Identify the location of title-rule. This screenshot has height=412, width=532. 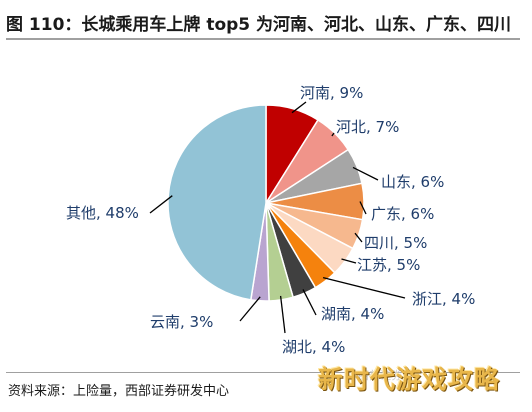
(263, 39).